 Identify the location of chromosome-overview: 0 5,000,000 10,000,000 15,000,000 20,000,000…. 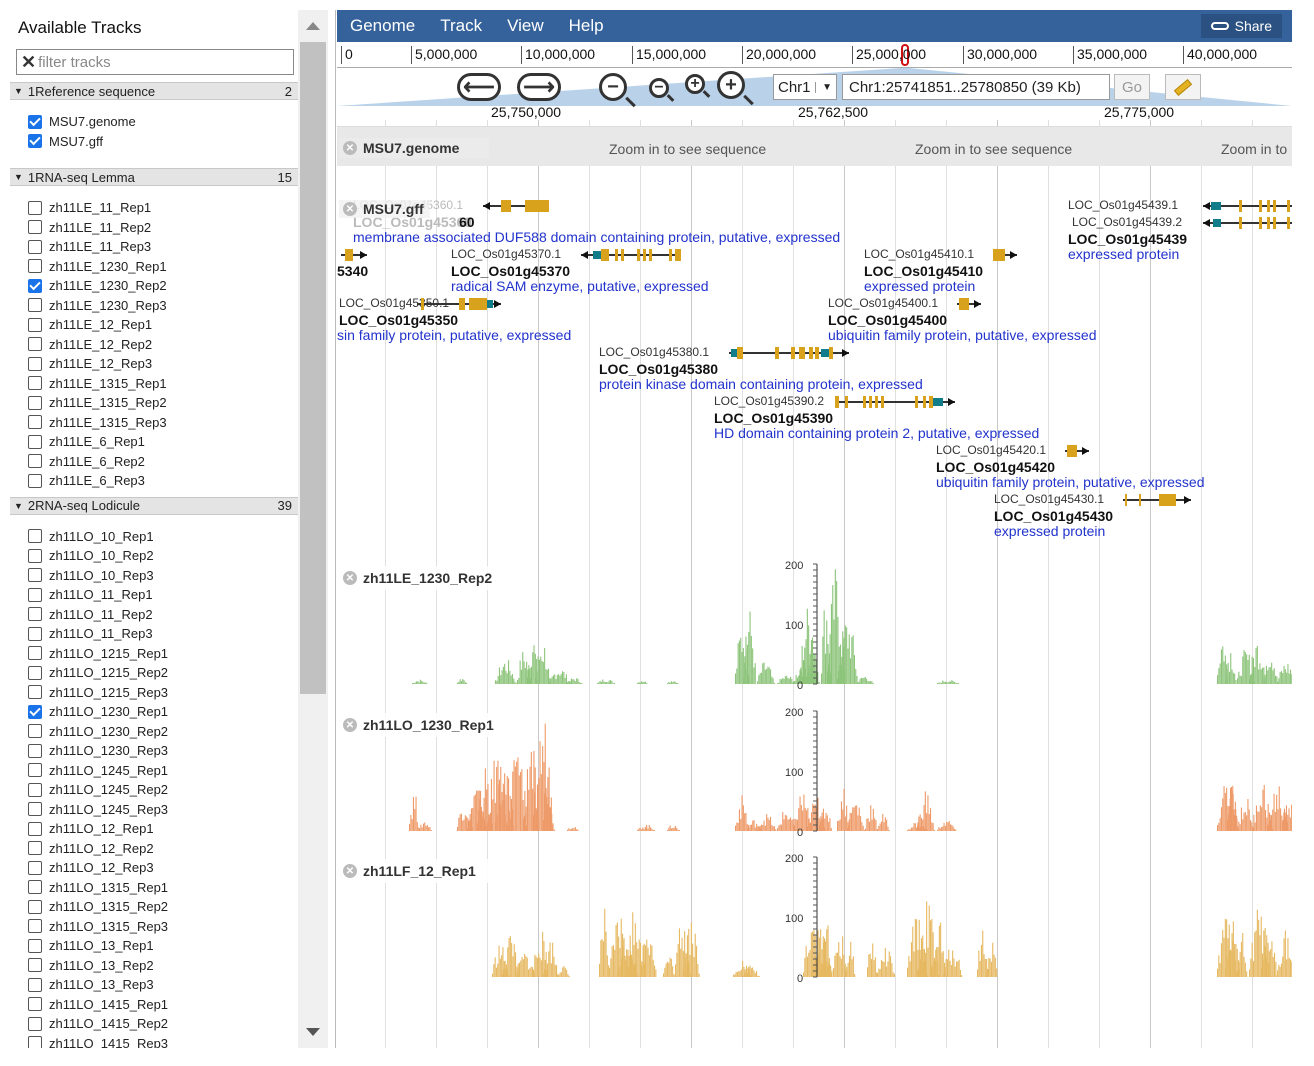
(814, 55).